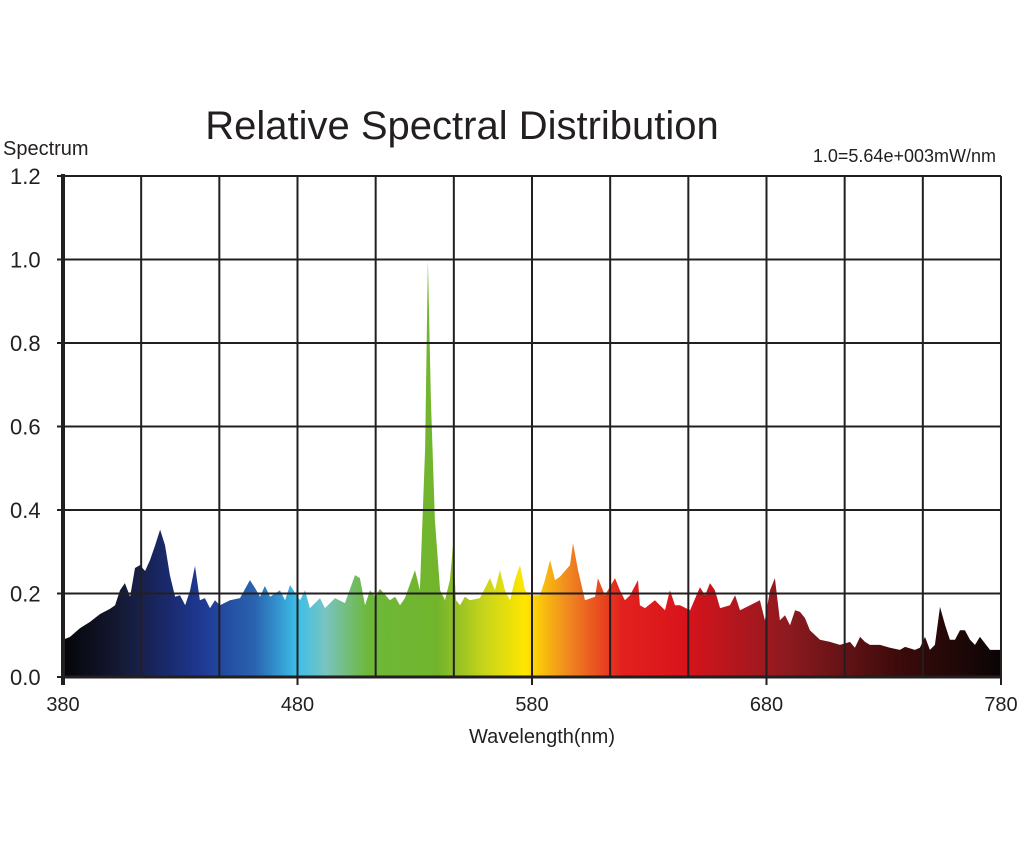 The height and width of the screenshot is (853, 1024). Describe the element at coordinates (25, 510) in the screenshot. I see `y-tick-label: 0.4` at that location.